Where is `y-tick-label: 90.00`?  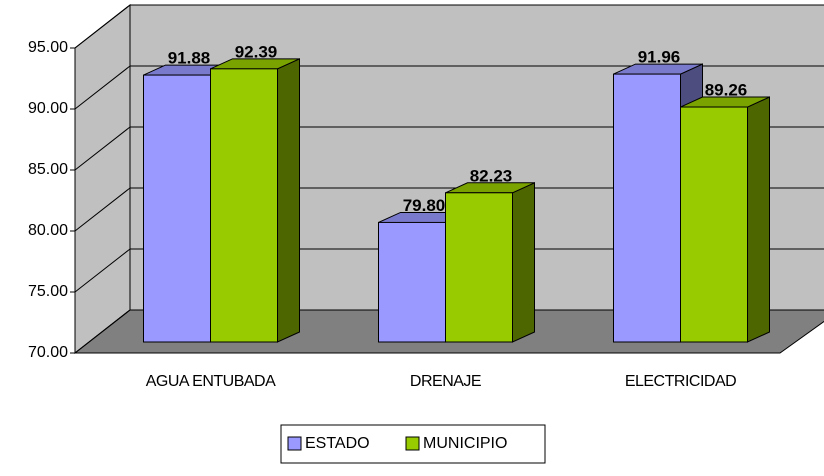
y-tick-label: 90.00 is located at coordinates (48, 108).